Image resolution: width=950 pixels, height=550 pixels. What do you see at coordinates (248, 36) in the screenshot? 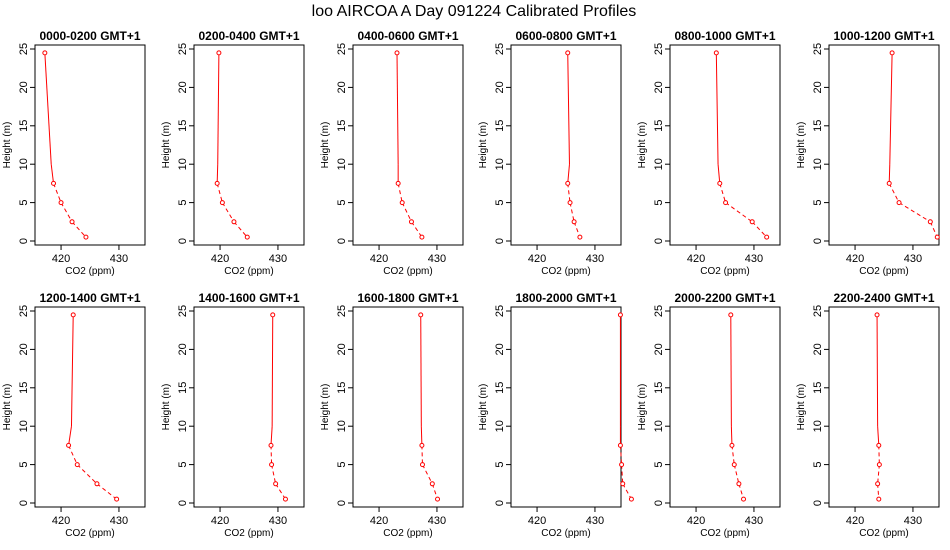
I see `panel-title: 0200-0400 GMT+1` at bounding box center [248, 36].